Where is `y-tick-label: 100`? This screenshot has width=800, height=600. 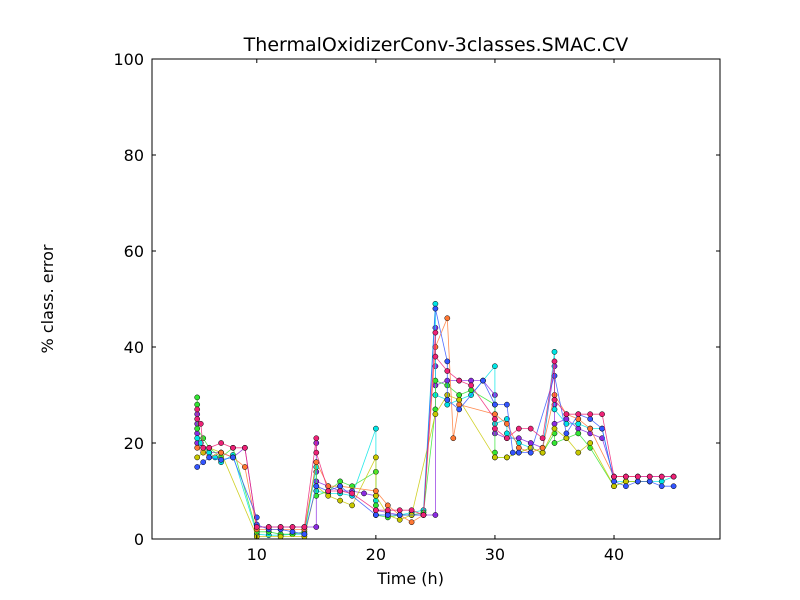
y-tick-label: 100 is located at coordinates (128, 59).